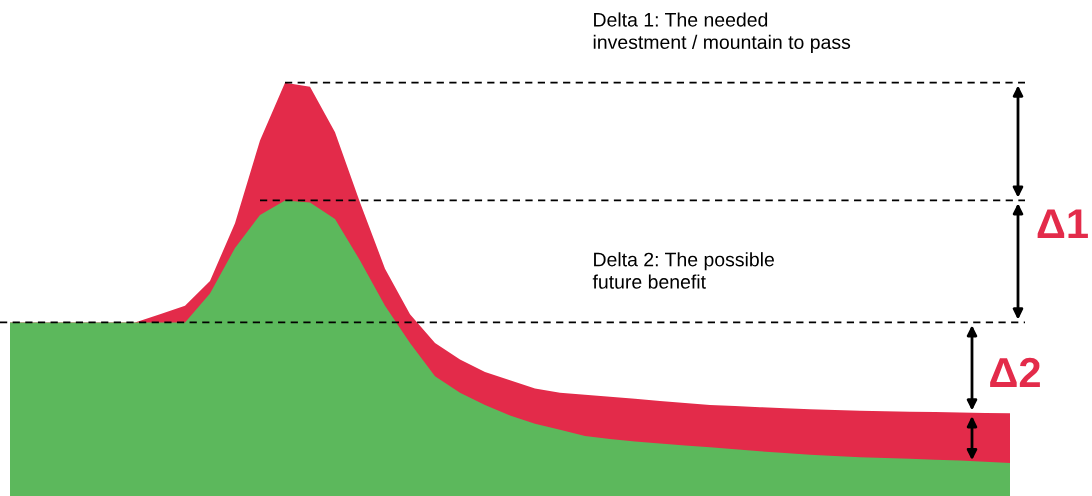 The height and width of the screenshot is (496, 1092). I want to click on annotation: Delta 2: The possible future benefit, so click(683, 270).